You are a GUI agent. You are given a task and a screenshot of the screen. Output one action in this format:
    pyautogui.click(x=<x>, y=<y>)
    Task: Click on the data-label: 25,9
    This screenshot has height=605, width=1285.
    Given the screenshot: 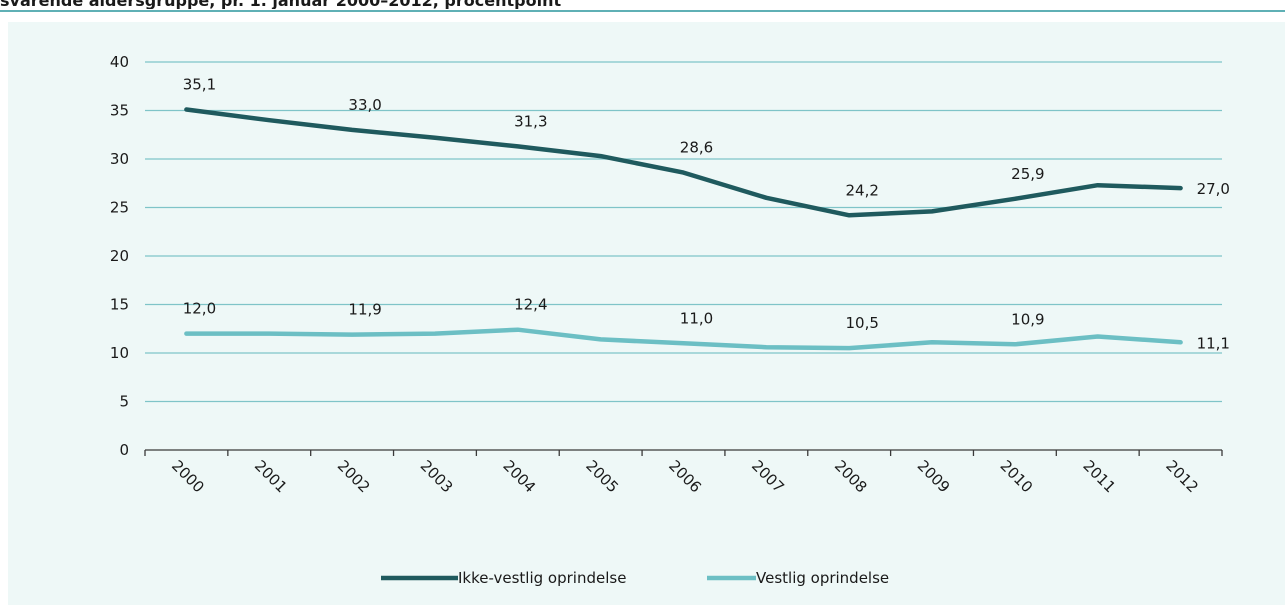 What is the action you would take?
    pyautogui.click(x=1027, y=174)
    